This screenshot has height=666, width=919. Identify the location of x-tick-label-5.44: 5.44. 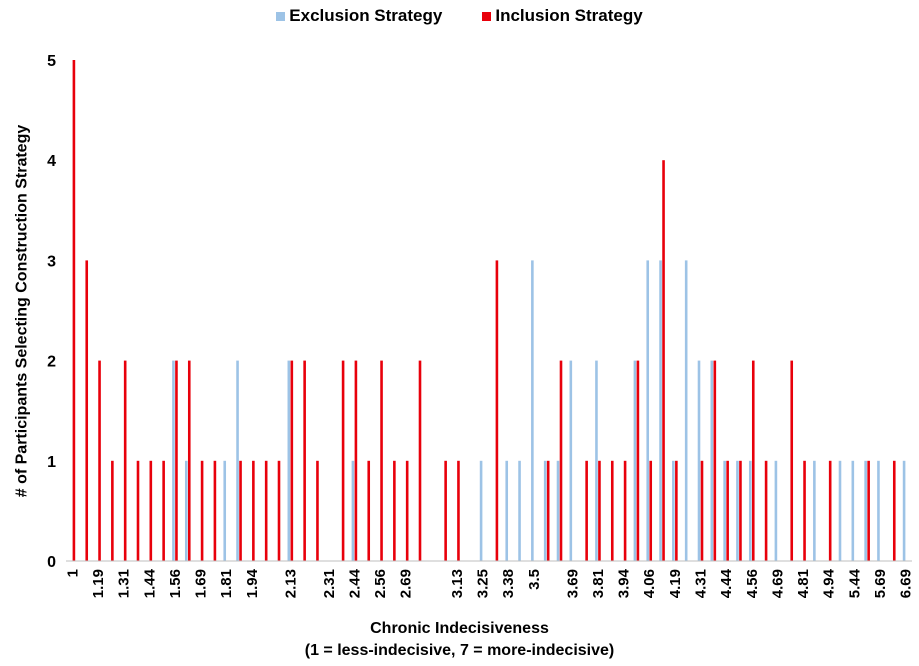
(854, 583).